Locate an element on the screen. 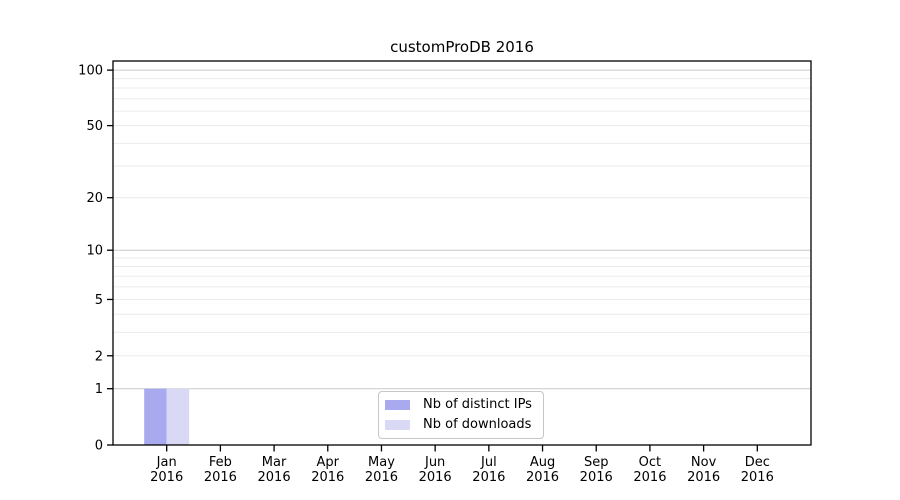 The width and height of the screenshot is (900, 500). x-tick-label-month: Oct is located at coordinates (650, 462).